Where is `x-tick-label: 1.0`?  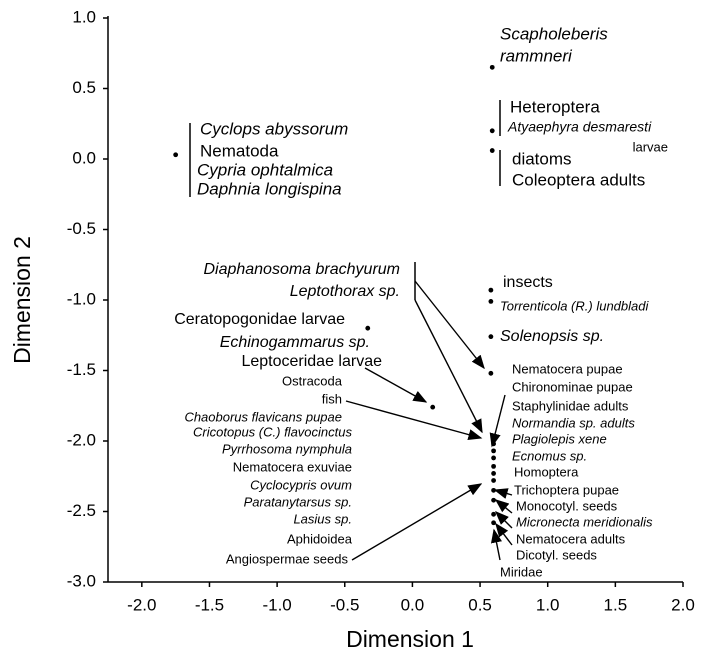 x-tick-label: 1.0 is located at coordinates (548, 604).